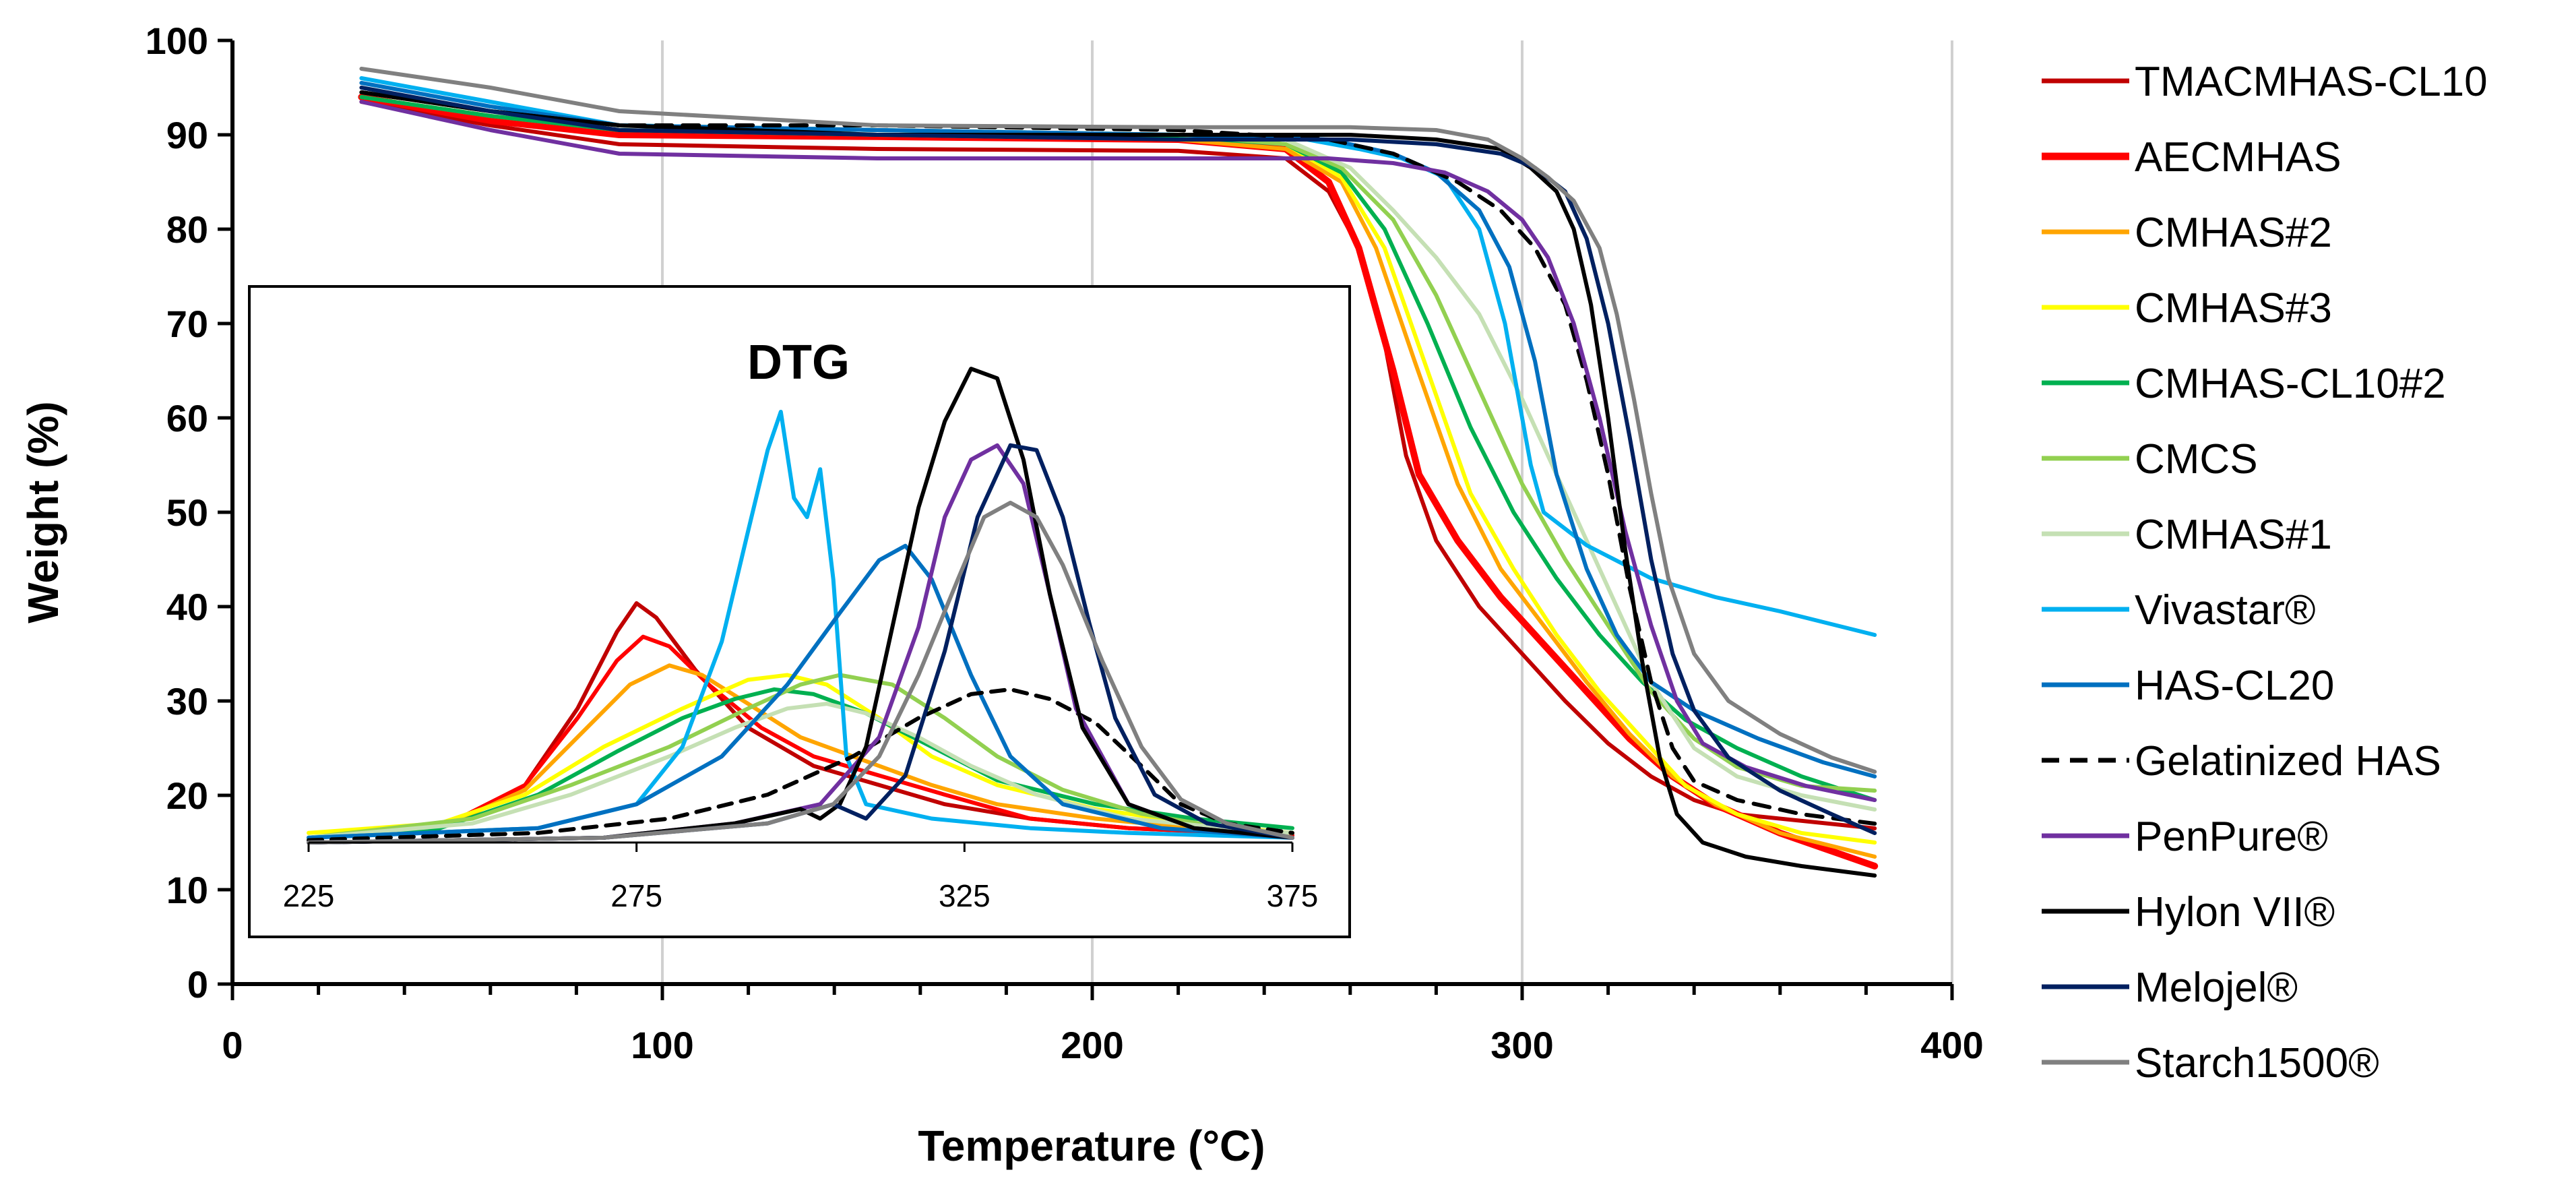 The width and height of the screenshot is (2576, 1193). Describe the element at coordinates (2233, 233) in the screenshot. I see `legend-label-cmhas-2: CMHAS#2` at that location.